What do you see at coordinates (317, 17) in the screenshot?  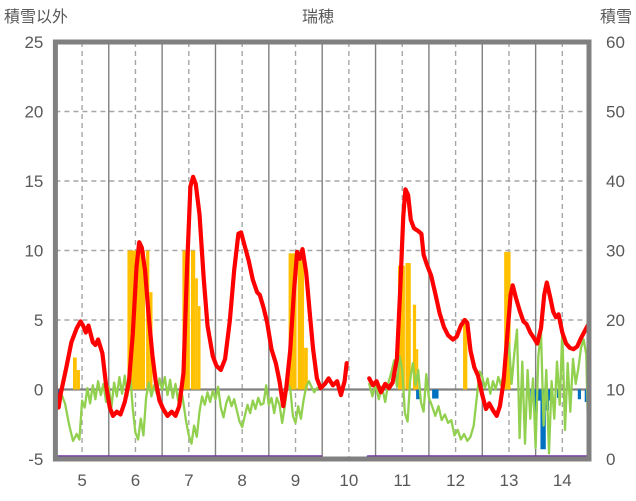 I see `chart-title: 瑞穂` at bounding box center [317, 17].